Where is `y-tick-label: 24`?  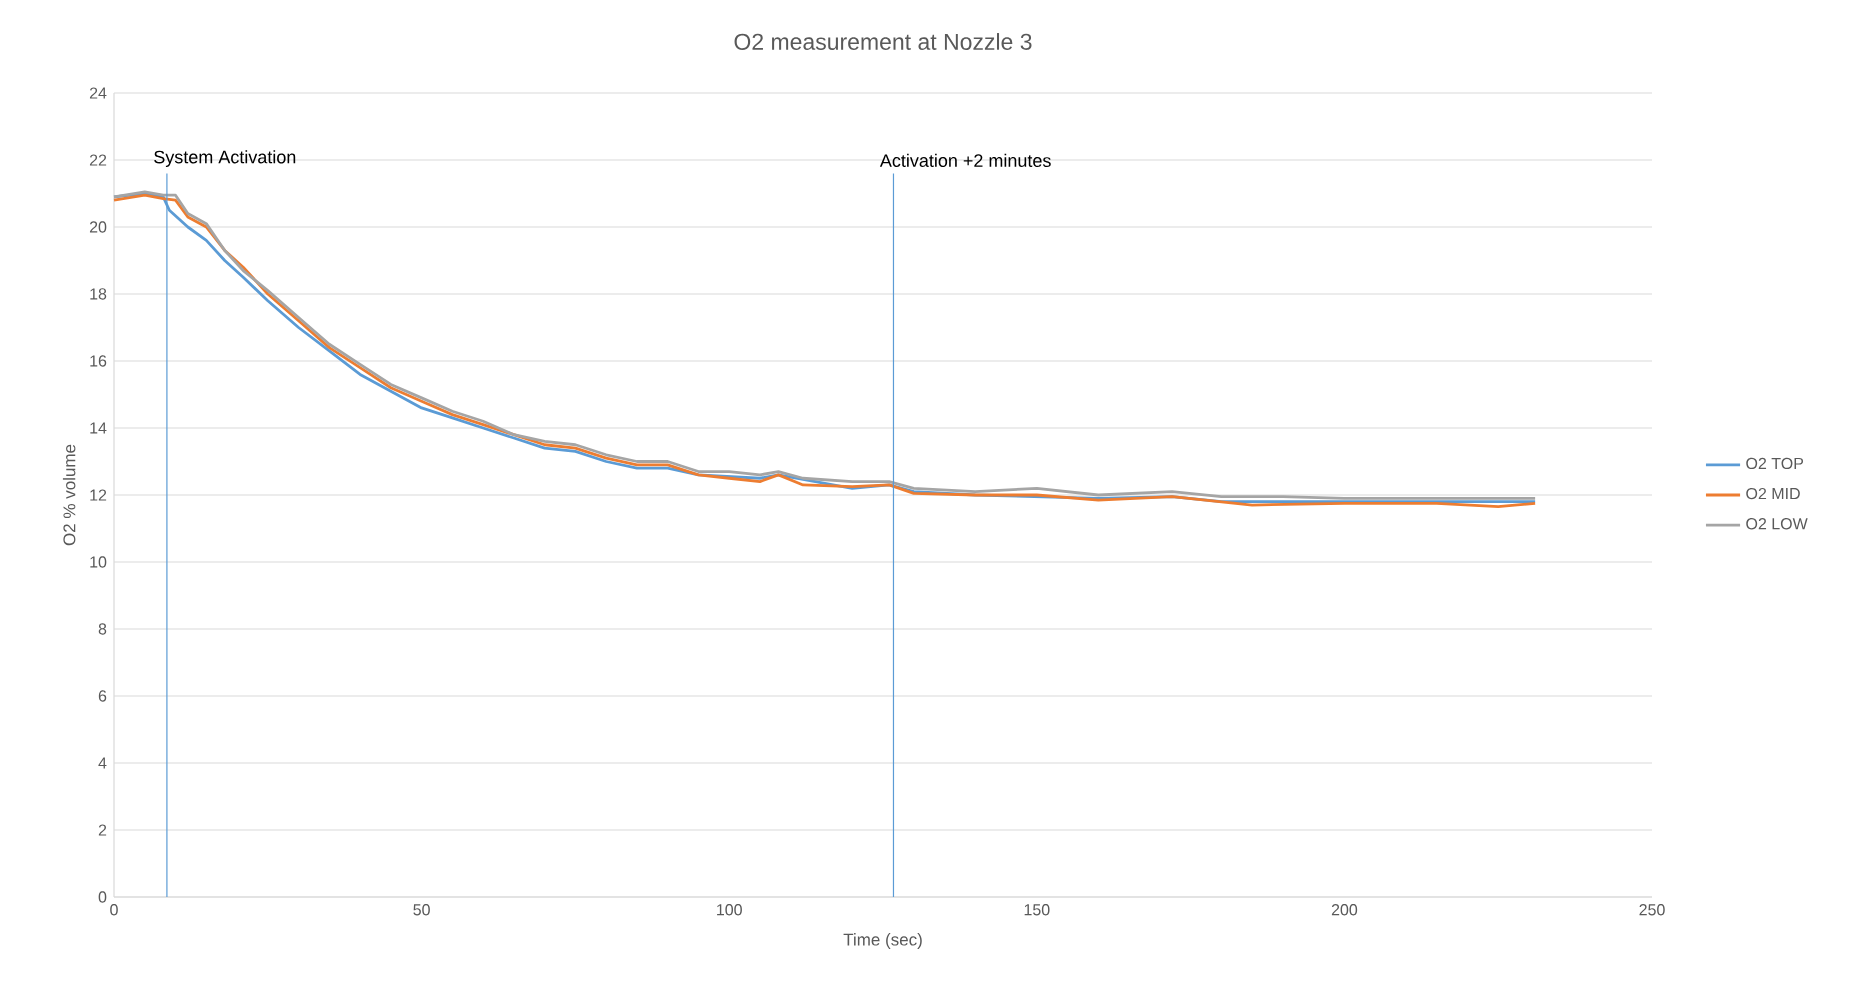 y-tick-label: 24 is located at coordinates (98, 93).